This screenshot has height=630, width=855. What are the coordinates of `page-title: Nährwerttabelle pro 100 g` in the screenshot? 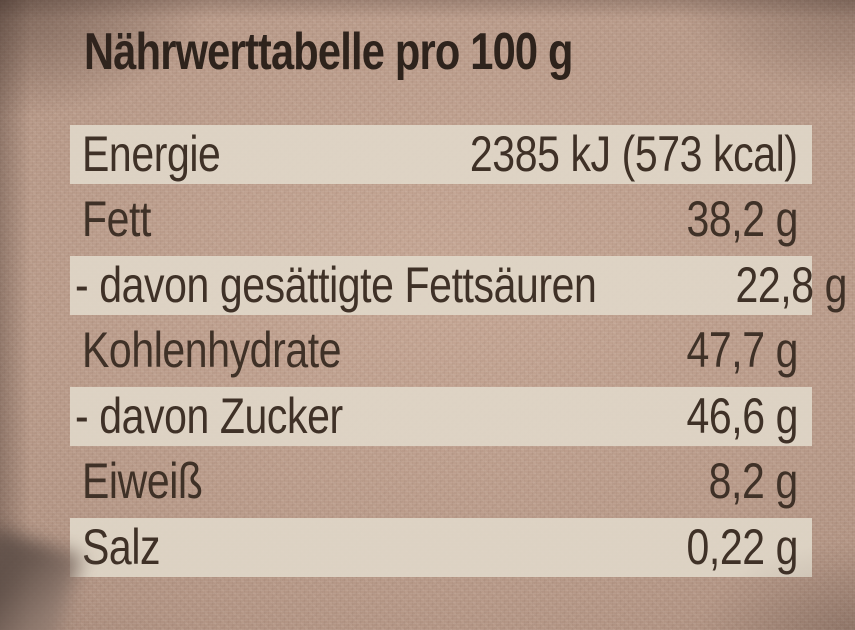 It's located at (389, 52).